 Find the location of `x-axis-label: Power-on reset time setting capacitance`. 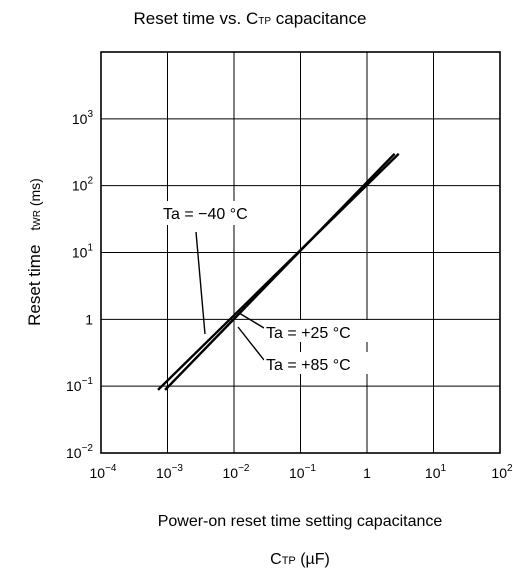

x-axis-label: Power-on reset time setting capacitance is located at coordinates (300, 521).